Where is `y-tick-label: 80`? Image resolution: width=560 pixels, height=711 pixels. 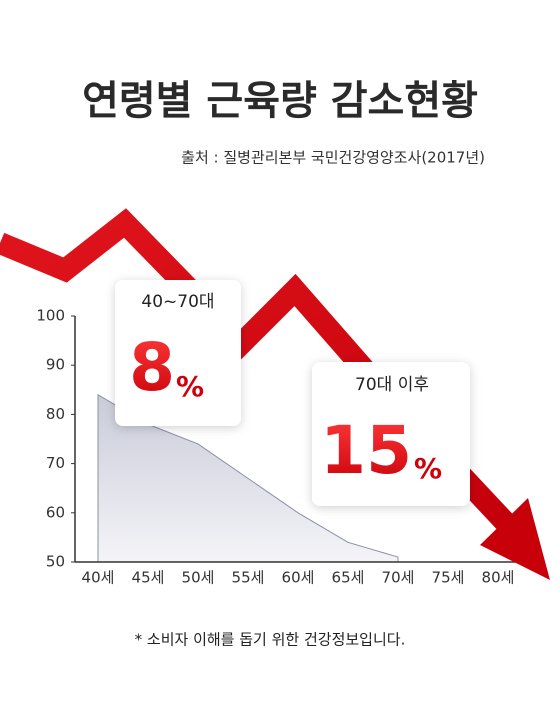
y-tick-label: 80 is located at coordinates (55, 414).